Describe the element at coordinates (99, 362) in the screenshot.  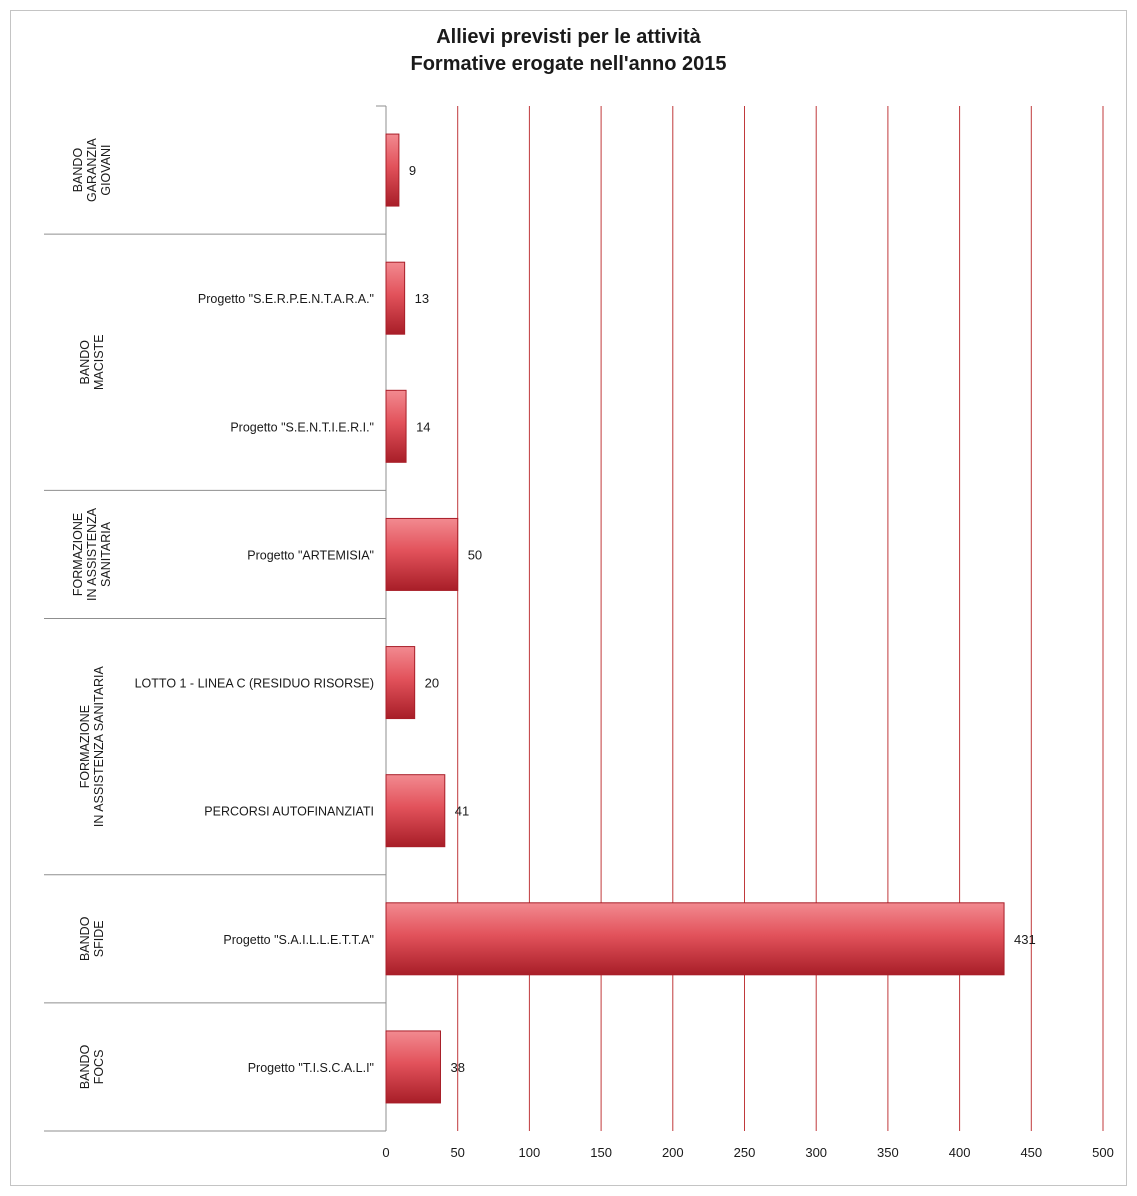
I see `group-label-line: MACISTE` at that location.